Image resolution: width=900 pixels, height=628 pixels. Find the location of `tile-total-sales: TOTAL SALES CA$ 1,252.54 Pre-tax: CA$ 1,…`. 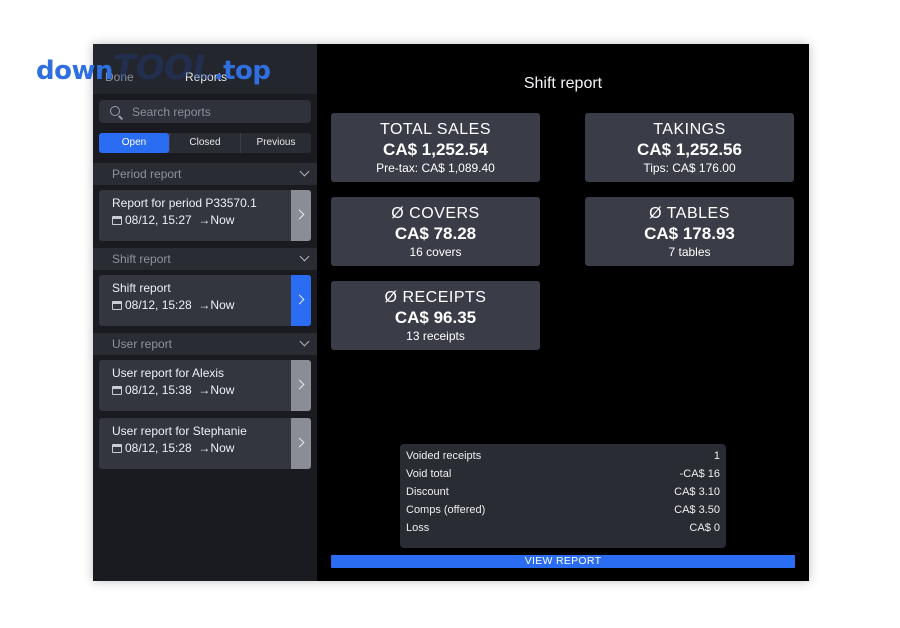

tile-total-sales: TOTAL SALES CA$ 1,252.54 Pre-tax: CA$ 1,… is located at coordinates (435, 147).